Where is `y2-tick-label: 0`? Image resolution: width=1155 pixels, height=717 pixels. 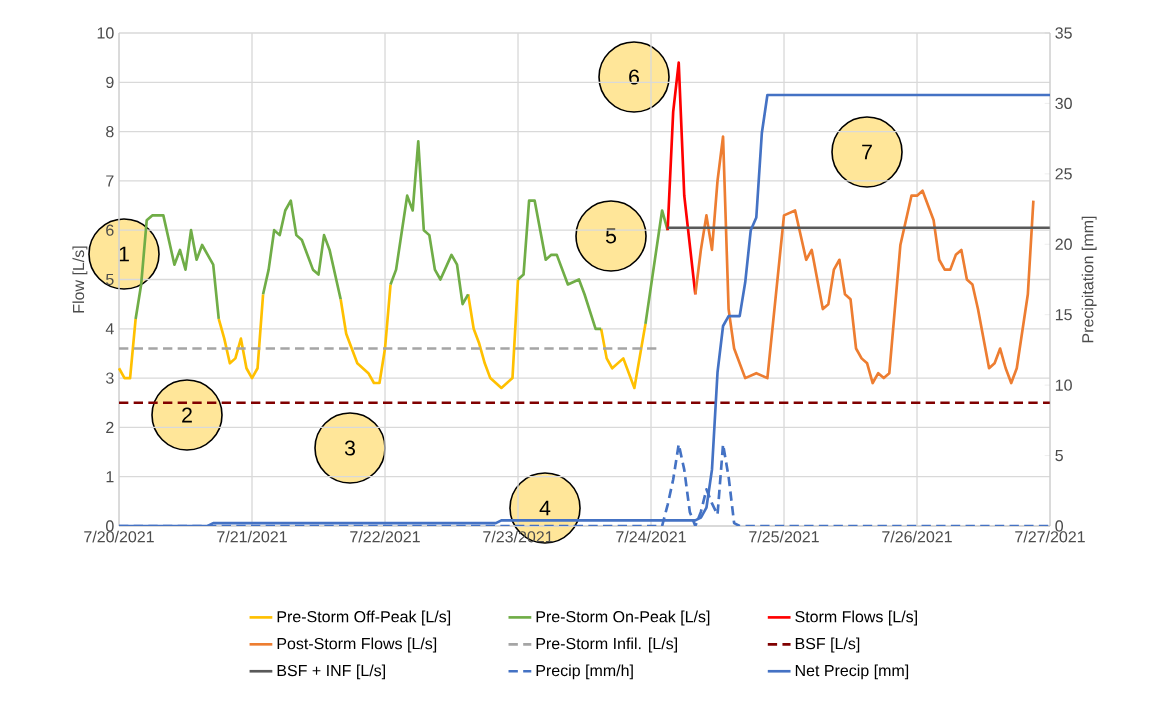 y2-tick-label: 0 is located at coordinates (1059, 526).